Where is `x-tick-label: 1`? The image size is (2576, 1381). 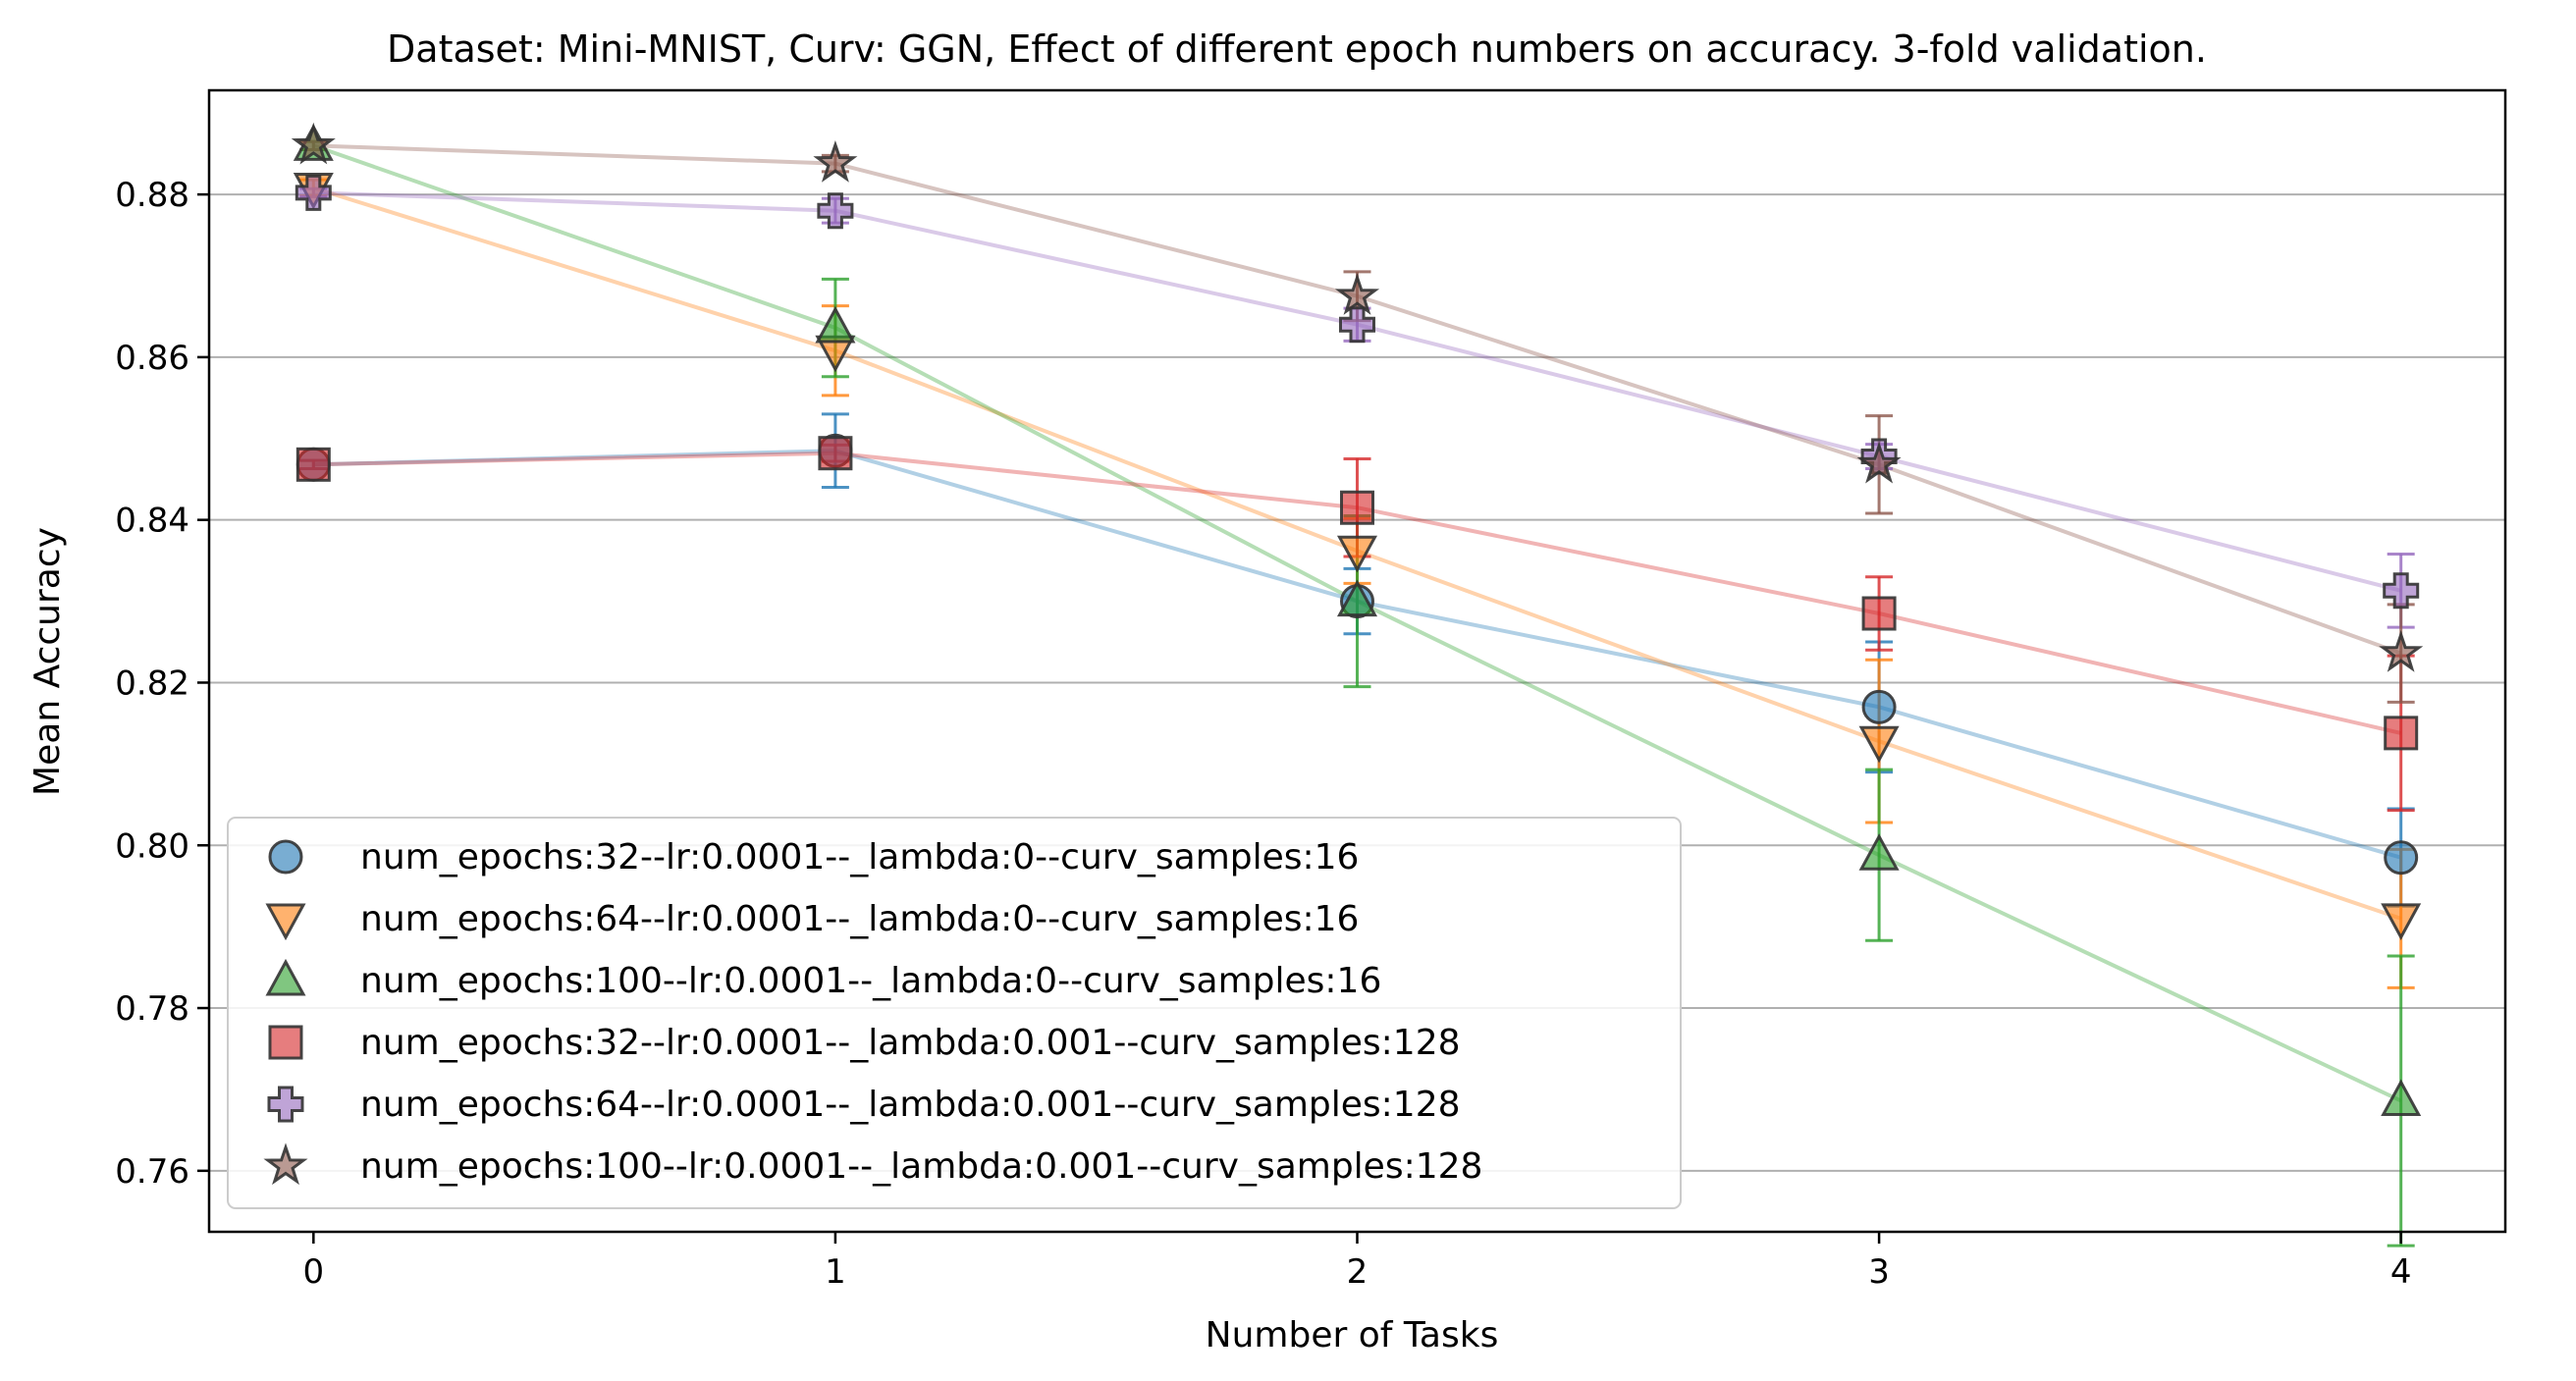 x-tick-label: 1 is located at coordinates (835, 1272).